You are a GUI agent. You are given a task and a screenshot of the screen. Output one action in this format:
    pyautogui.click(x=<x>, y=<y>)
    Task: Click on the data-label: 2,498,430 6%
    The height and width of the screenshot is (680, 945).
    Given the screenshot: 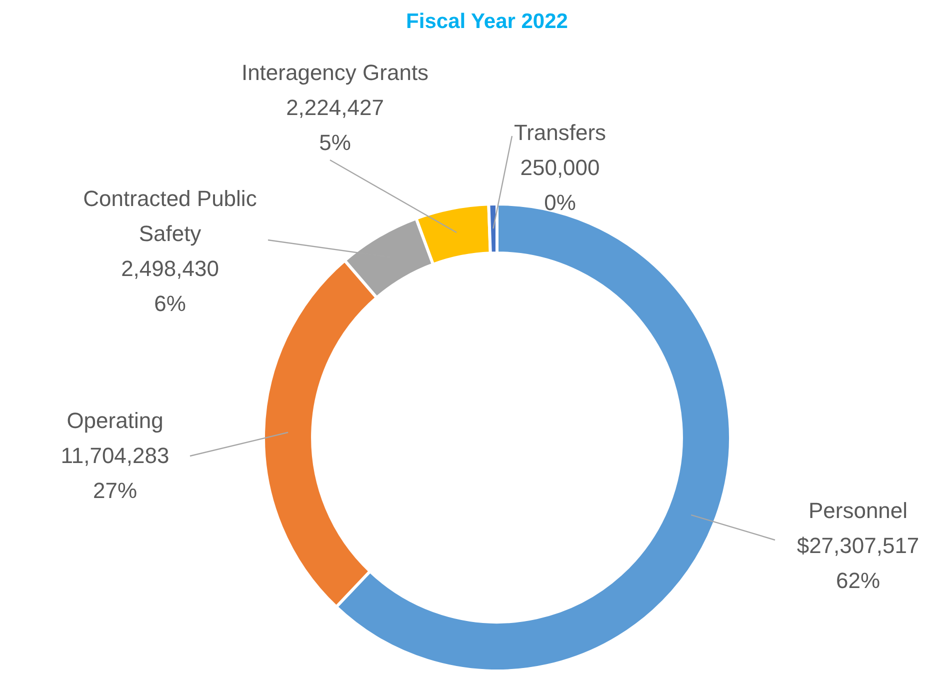 What is the action you would take?
    pyautogui.click(x=170, y=286)
    